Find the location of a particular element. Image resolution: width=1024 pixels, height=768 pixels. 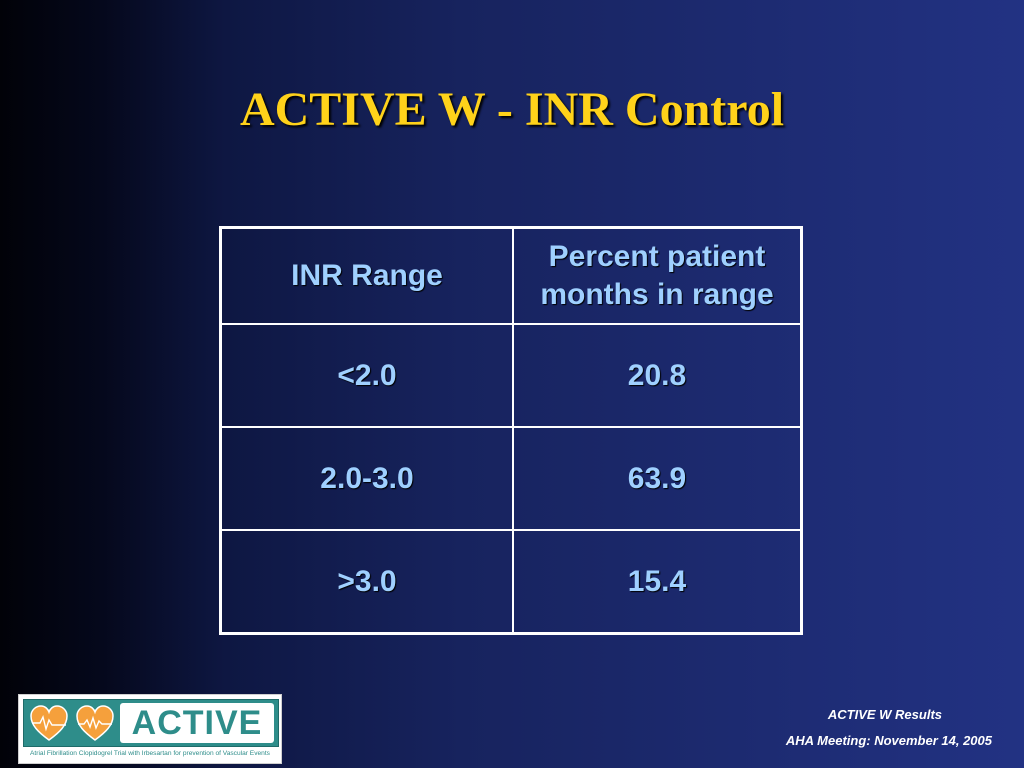

footer-meeting-label: AHA Meeting: November 14, 2005 is located at coordinates (888, 740).